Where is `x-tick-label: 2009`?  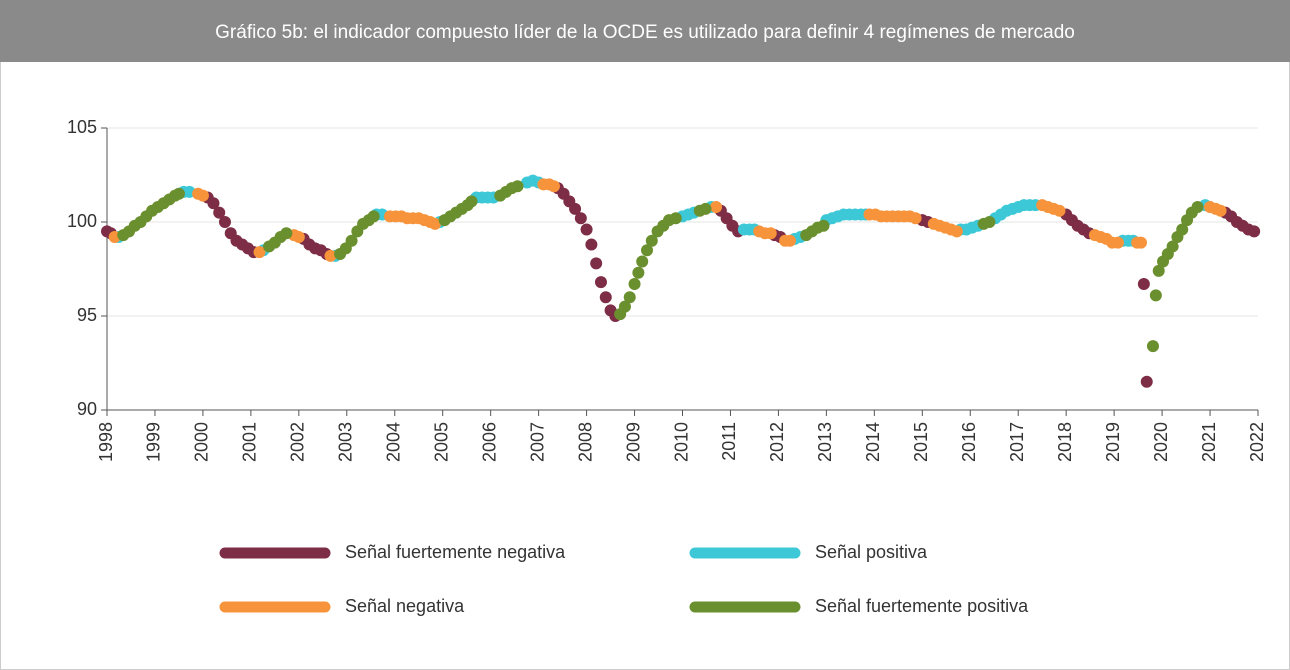 x-tick-label: 2009 is located at coordinates (633, 442).